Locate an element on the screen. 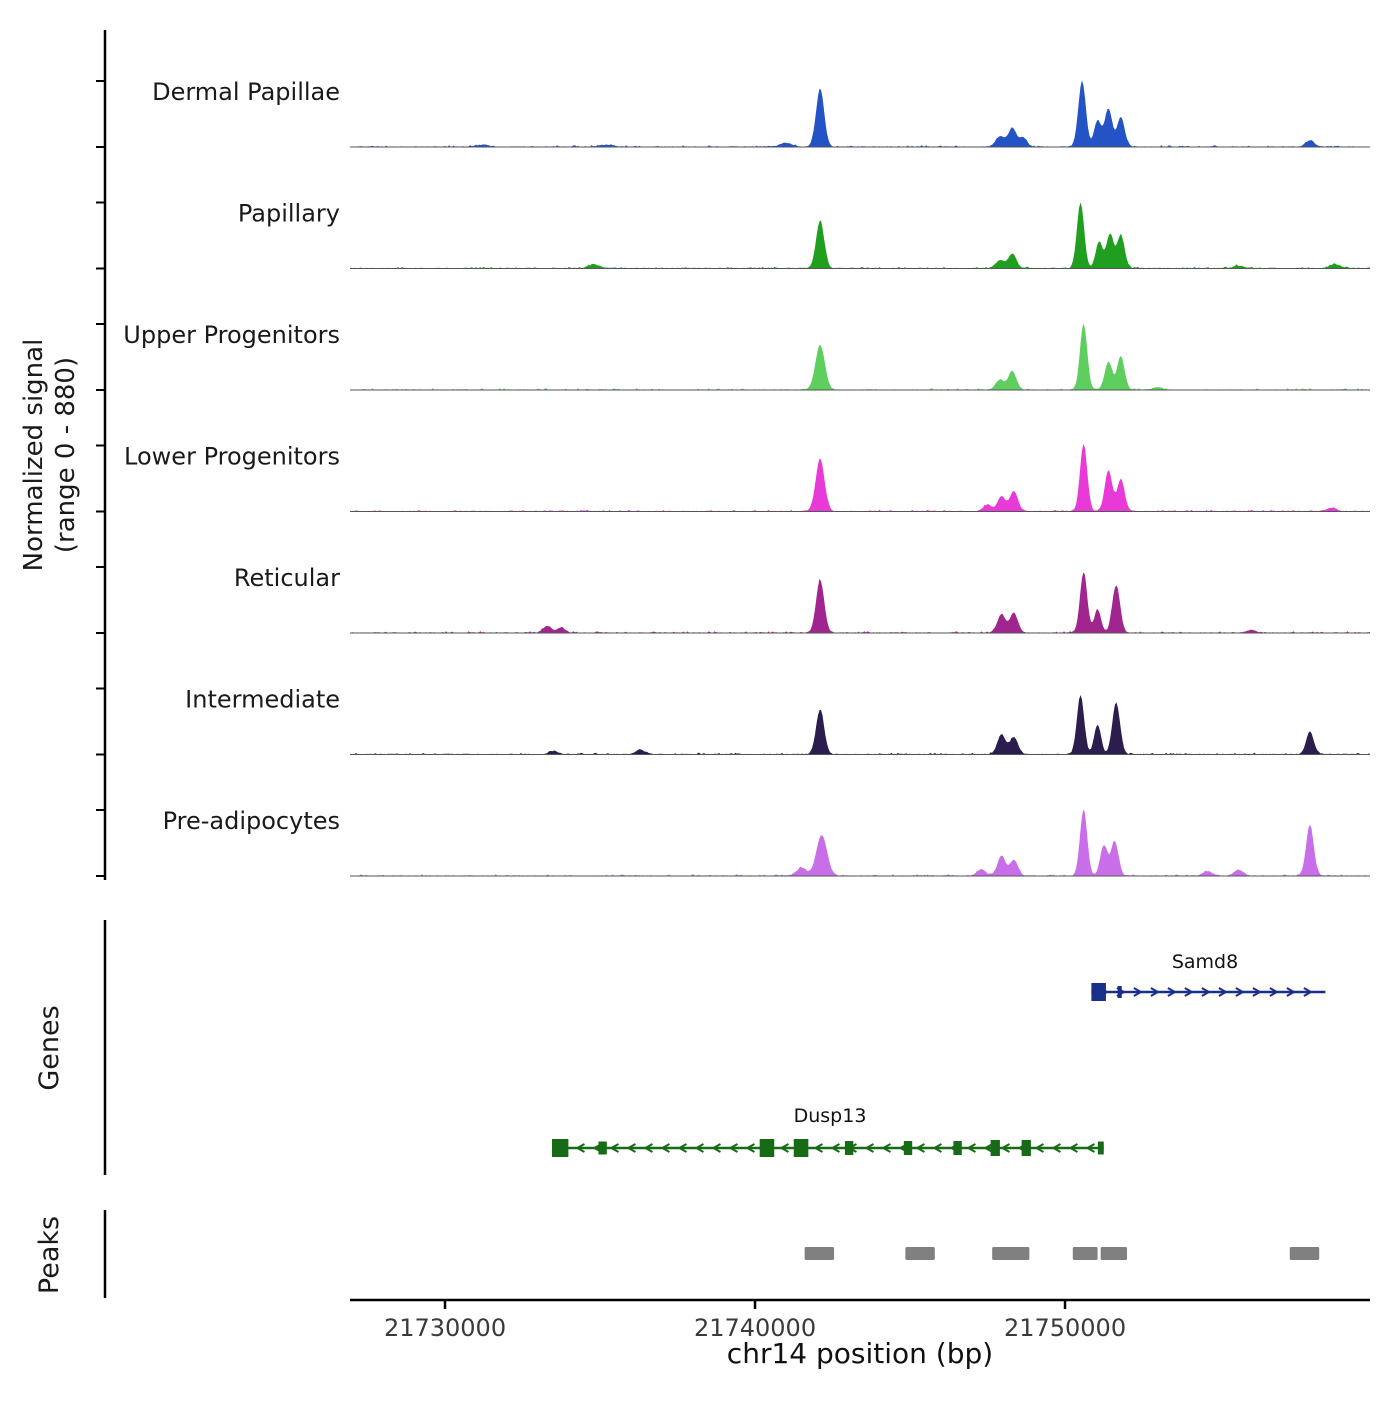 This screenshot has height=1404, width=1400. signal-area-lower-progenitors is located at coordinates (860, 477).